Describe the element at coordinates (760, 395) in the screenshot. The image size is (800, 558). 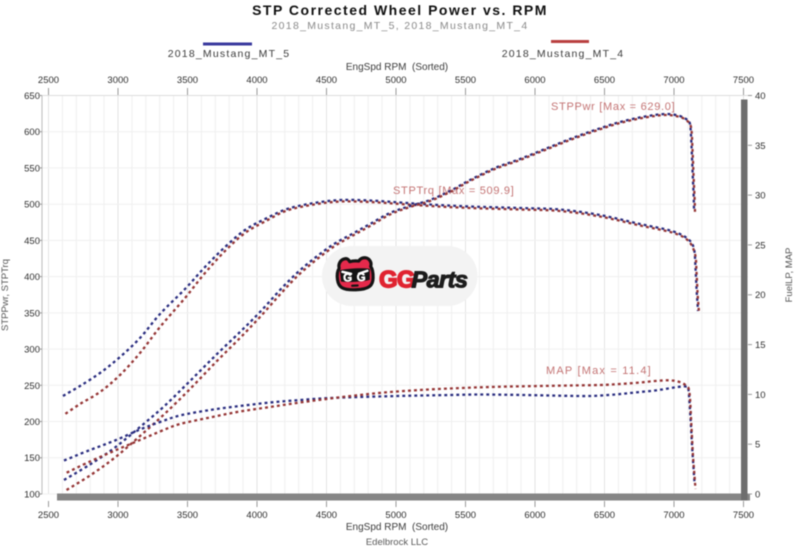
I see `svg-text: 10` at that location.